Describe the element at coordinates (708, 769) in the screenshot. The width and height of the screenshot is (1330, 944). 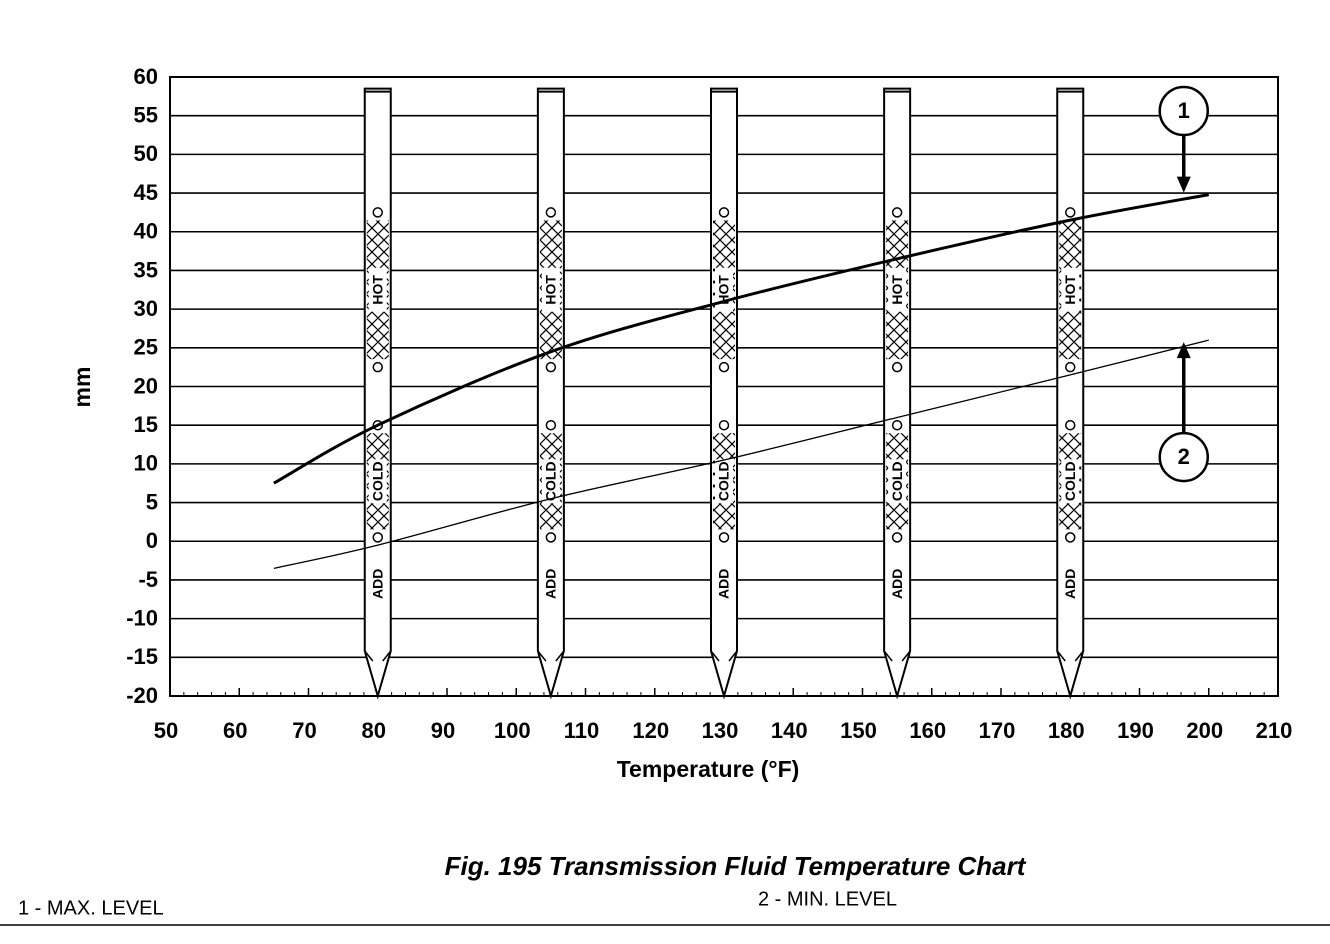
I see `x-axis-label: Temperature (°F)` at that location.